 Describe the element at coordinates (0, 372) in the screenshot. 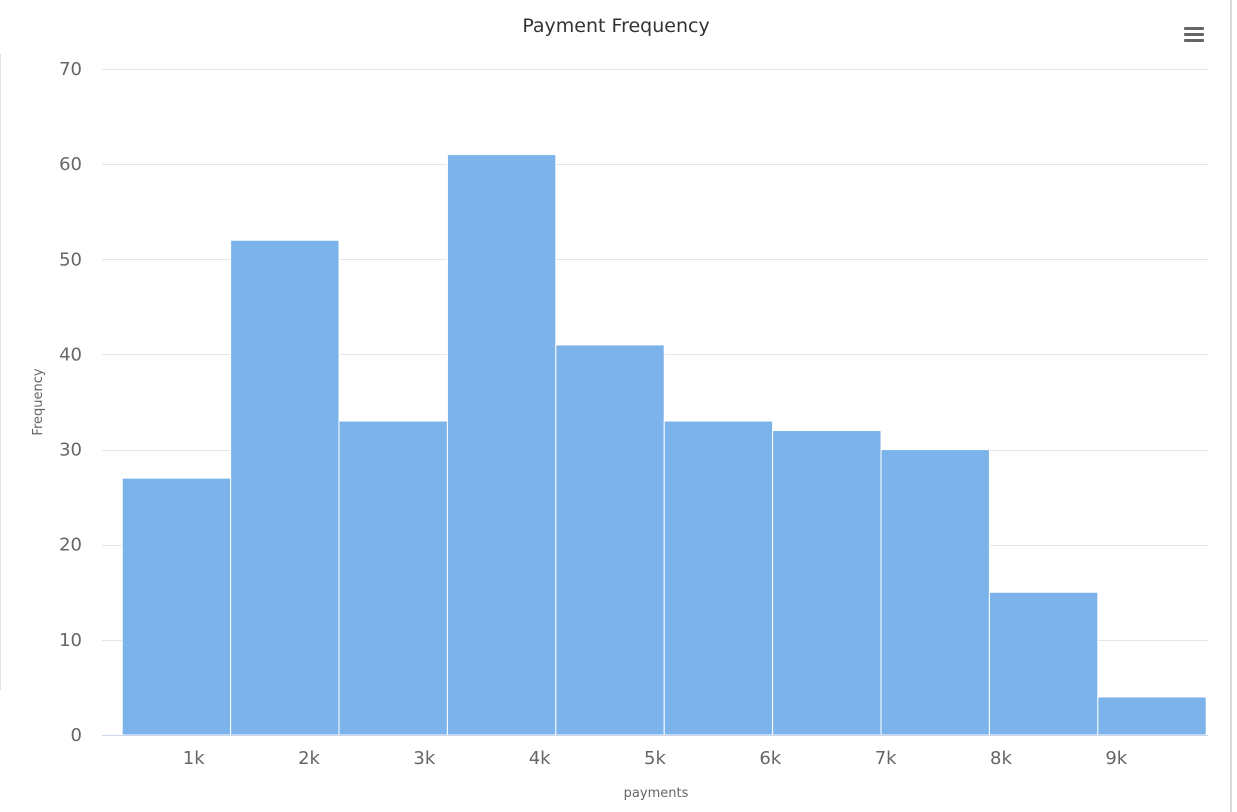

I see `left-border` at that location.